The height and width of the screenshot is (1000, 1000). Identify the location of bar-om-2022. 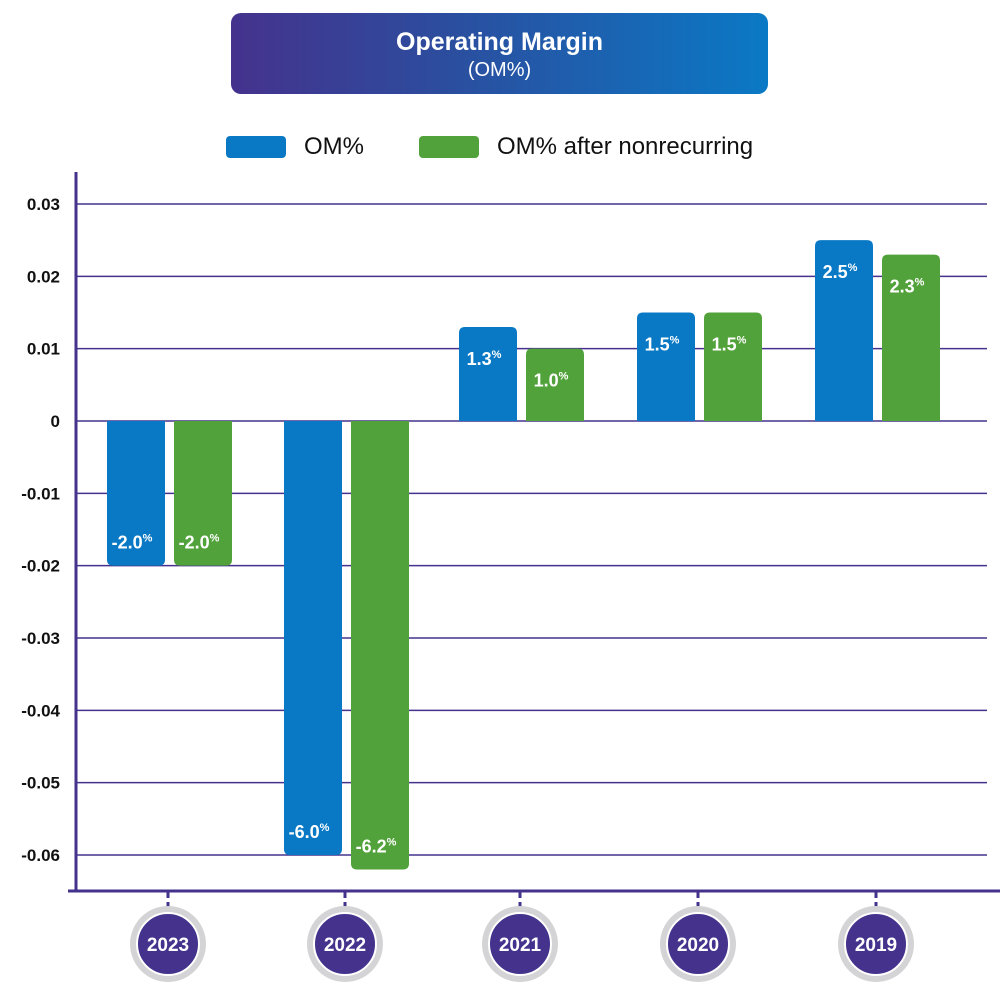
(313, 638).